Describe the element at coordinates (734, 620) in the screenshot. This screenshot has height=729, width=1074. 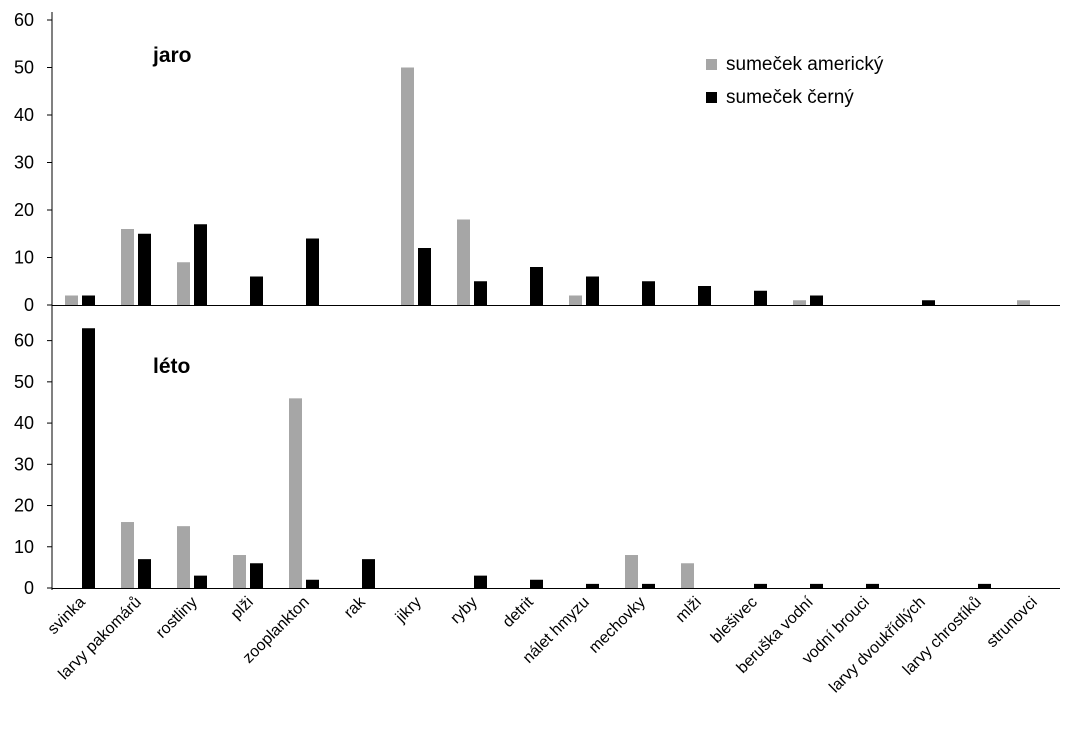
I see `x-category-label: blešivec` at that location.